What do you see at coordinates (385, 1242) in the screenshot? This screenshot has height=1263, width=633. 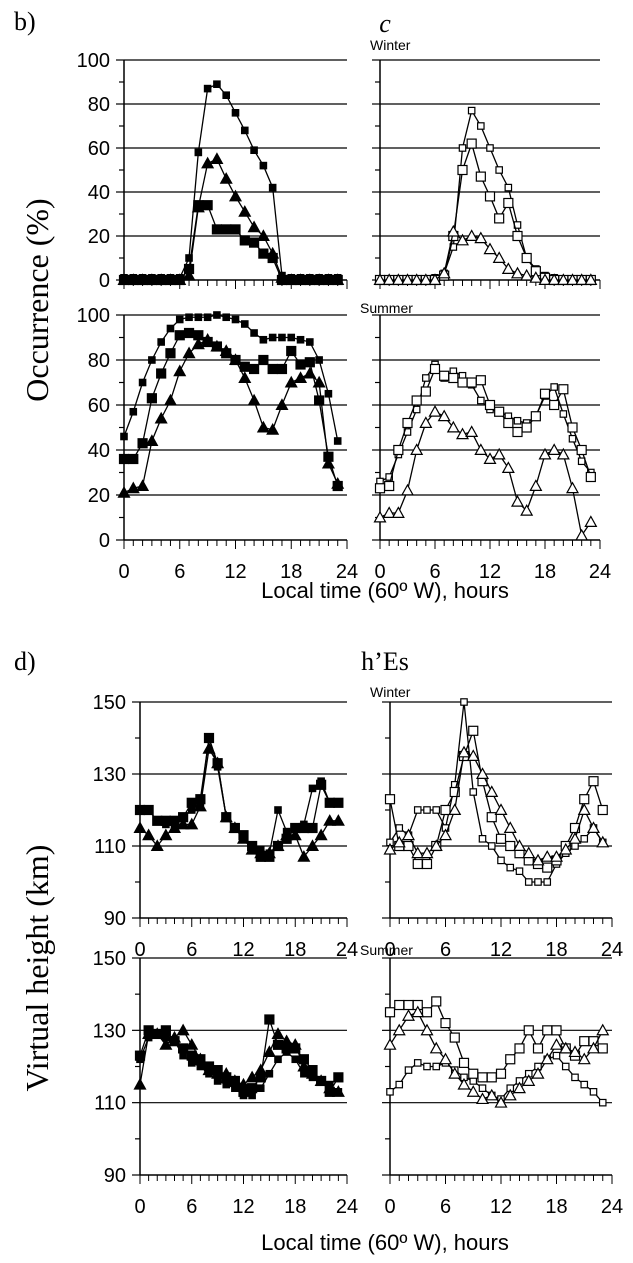 I see `x-axis-label-d: Local time (60º W), hours` at bounding box center [385, 1242].